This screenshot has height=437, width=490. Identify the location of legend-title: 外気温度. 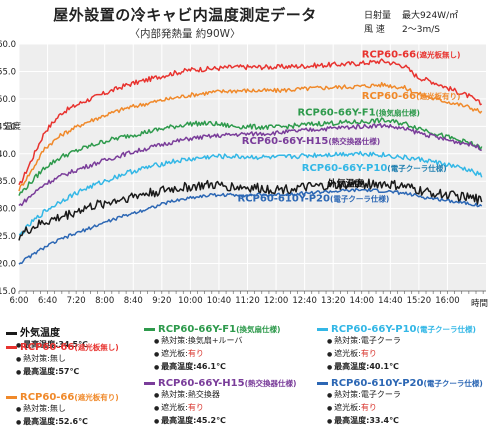
(47, 331).